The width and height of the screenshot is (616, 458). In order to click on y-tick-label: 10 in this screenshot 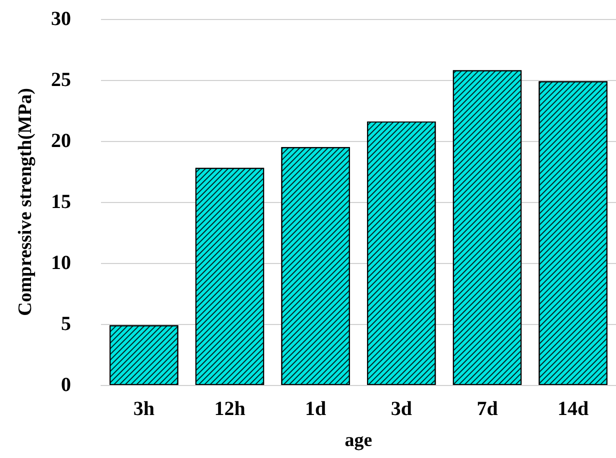, I will do `click(61, 263)`.